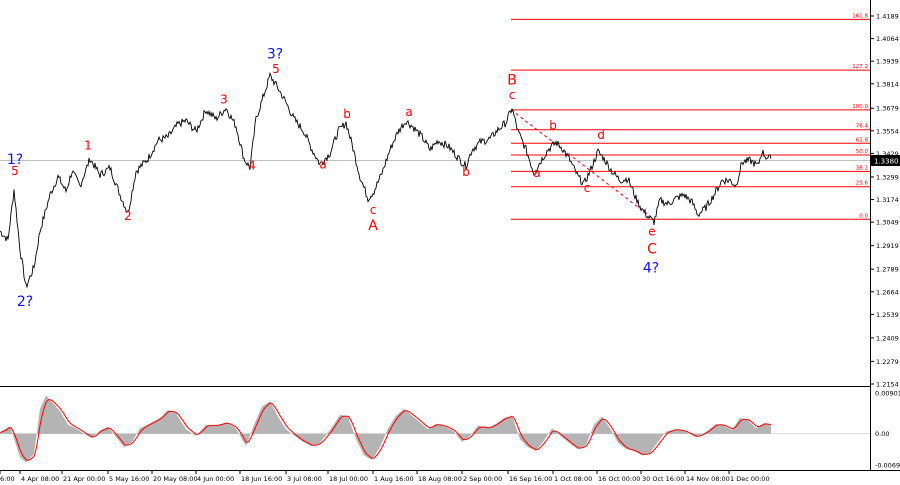 Image resolution: width=900 pixels, height=485 pixels. Describe the element at coordinates (887, 385) in the screenshot. I see `price-tick-label: 1.2154` at that location.